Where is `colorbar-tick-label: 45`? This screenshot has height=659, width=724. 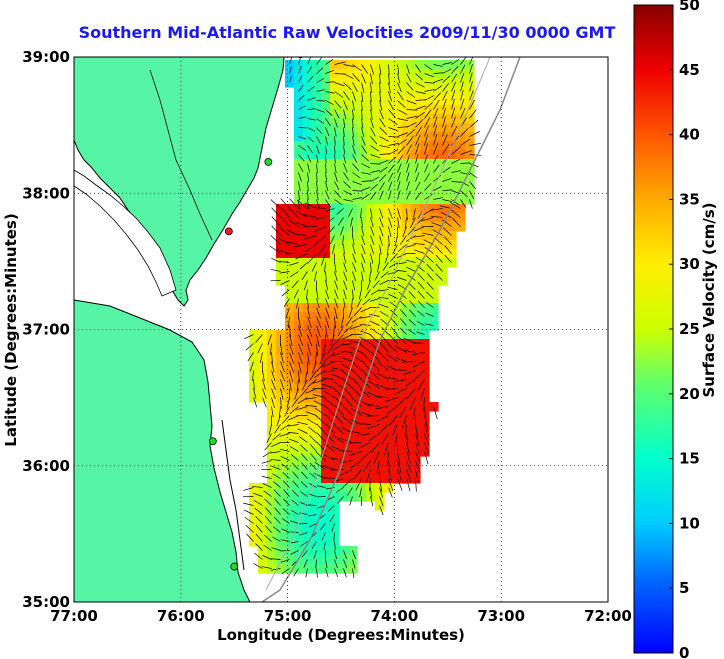 colorbar-tick-label: 45 is located at coordinates (689, 70).